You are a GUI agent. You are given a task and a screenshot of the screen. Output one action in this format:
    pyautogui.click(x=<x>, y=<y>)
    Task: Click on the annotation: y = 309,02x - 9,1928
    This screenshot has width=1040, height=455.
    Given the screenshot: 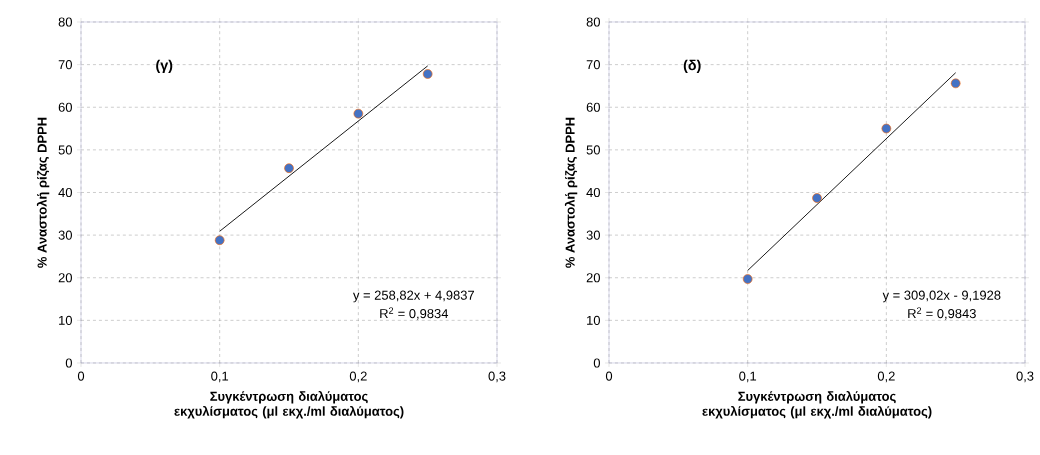 What is the action you would take?
    pyautogui.click(x=941, y=296)
    